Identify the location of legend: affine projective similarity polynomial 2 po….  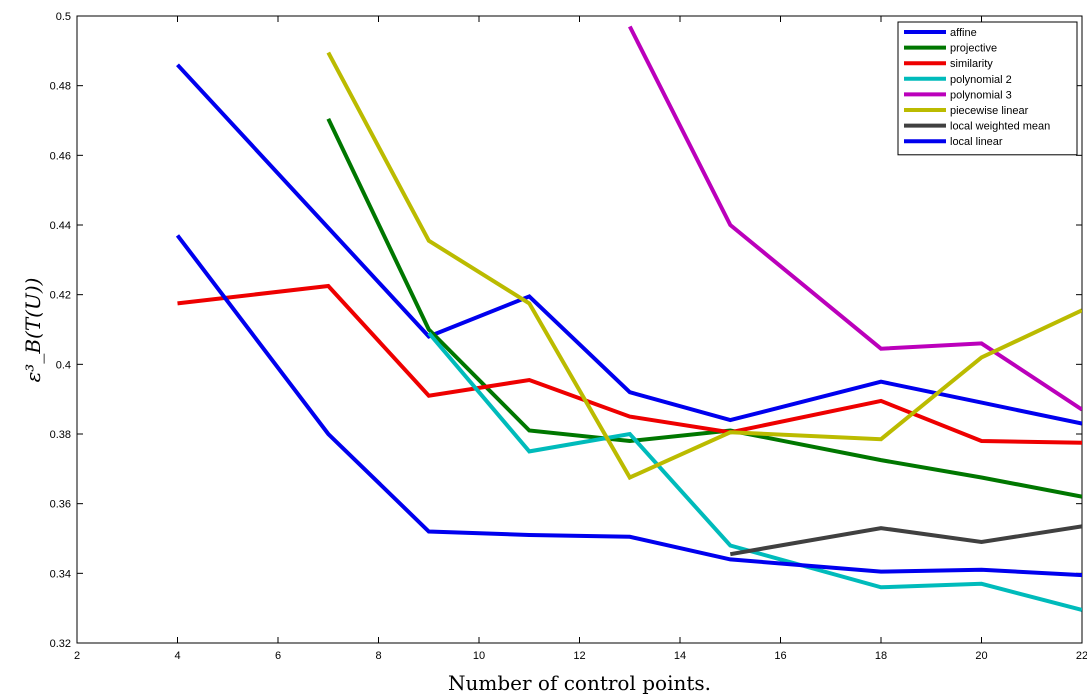
(987, 88).